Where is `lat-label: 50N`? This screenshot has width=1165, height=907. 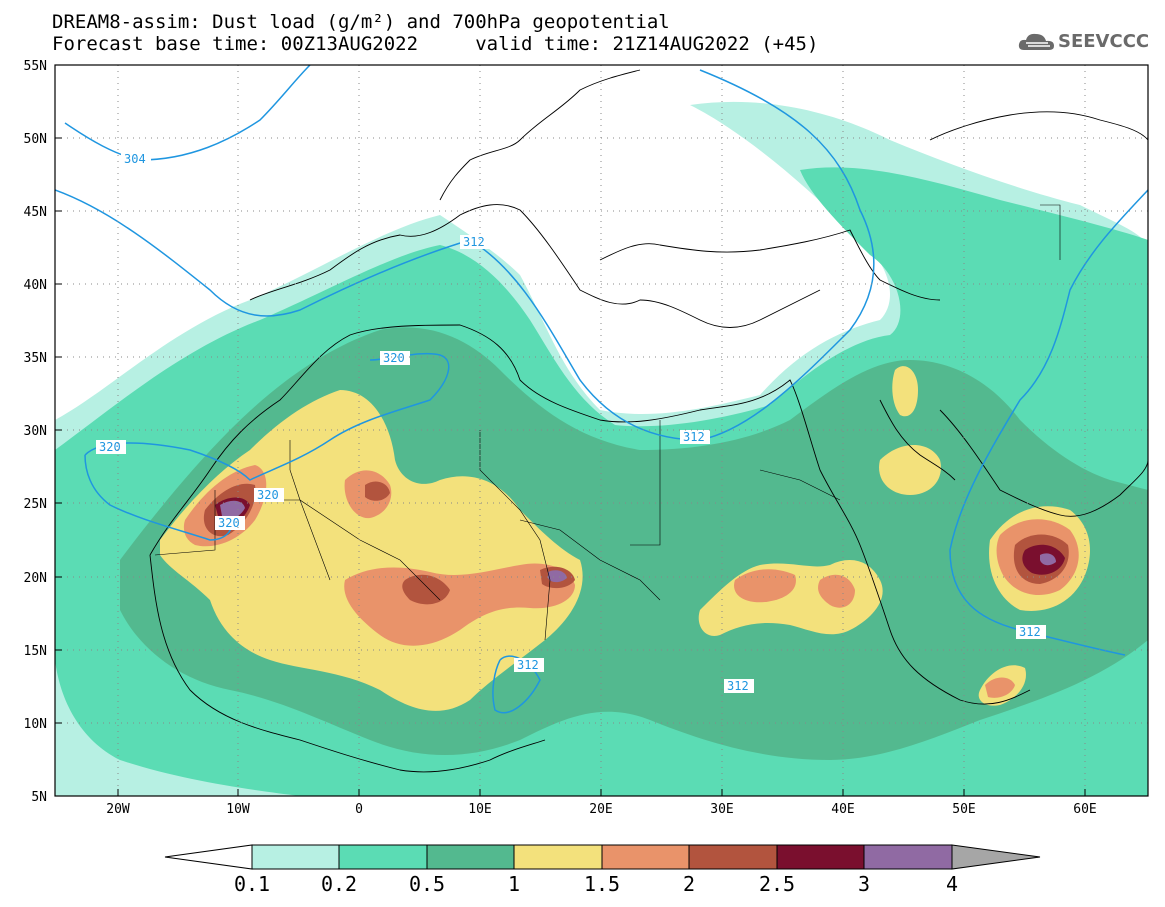
lat-label: 50N is located at coordinates (35, 139).